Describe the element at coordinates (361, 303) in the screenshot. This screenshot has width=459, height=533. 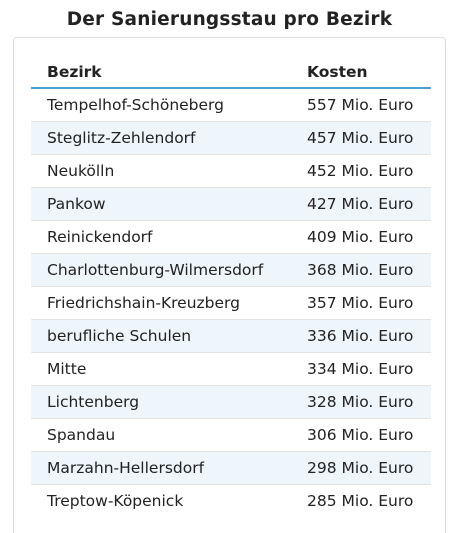
I see `cell-kosten: 357 Mio. Euro` at that location.